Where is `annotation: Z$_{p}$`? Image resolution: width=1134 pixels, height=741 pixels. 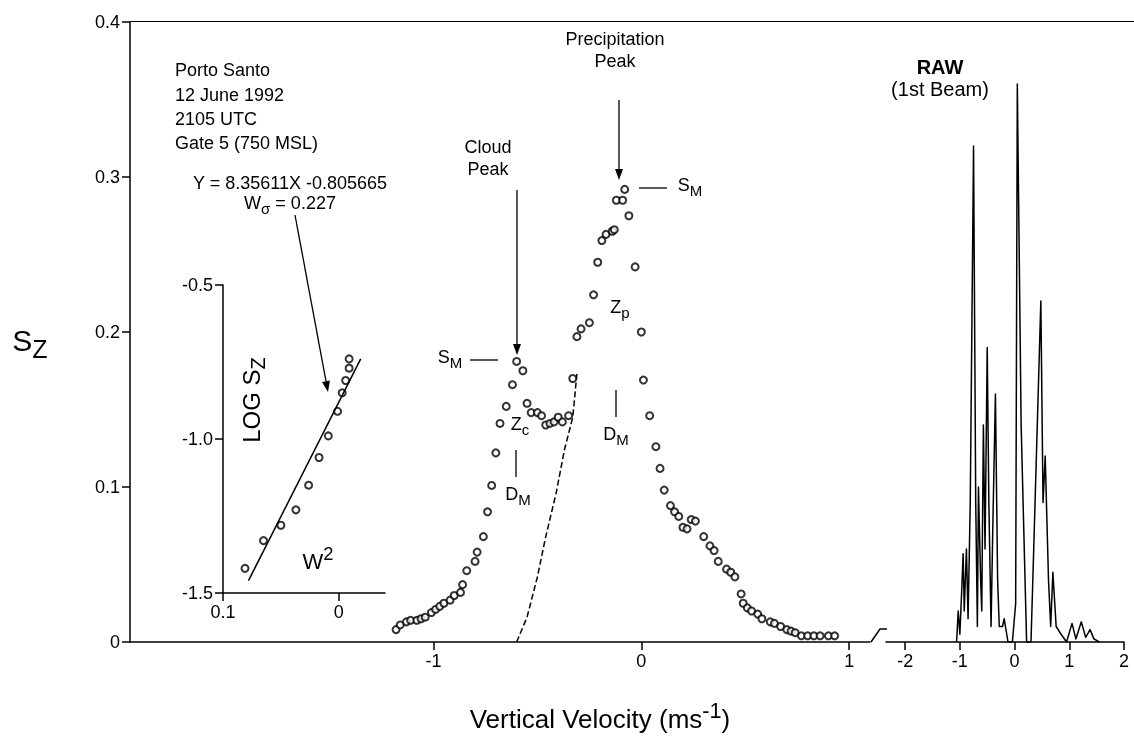 annotation: Z$_{p}$ is located at coordinates (620, 309).